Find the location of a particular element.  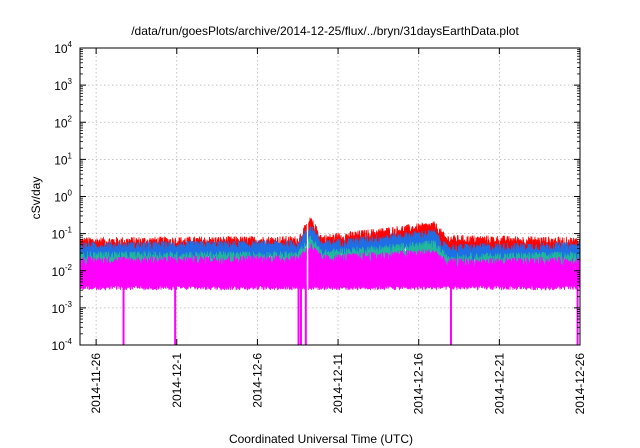

y-tick-label: 10³ is located at coordinates (63, 85).